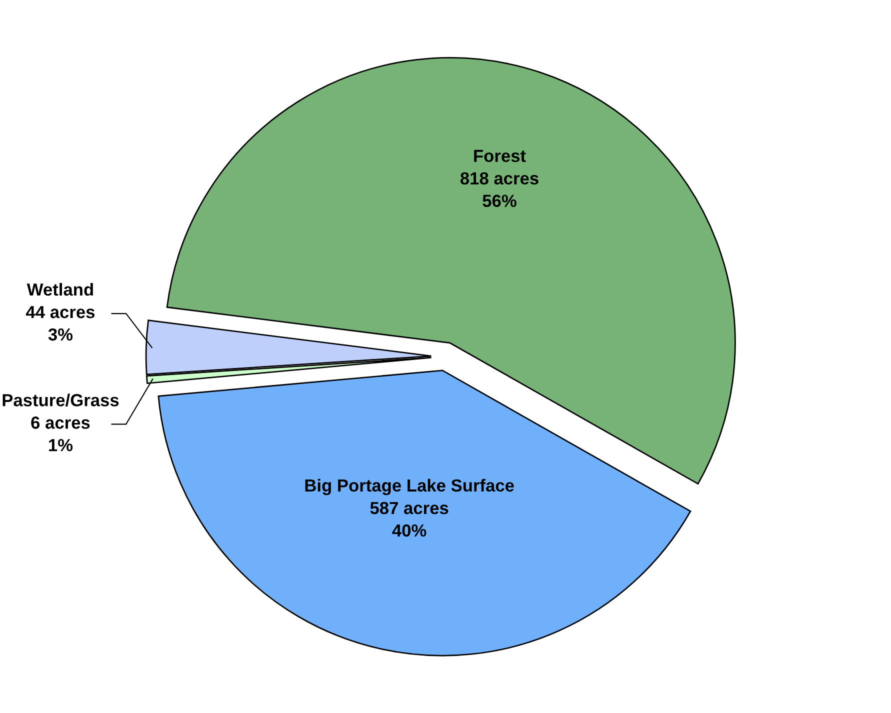 The image size is (891, 713). What do you see at coordinates (500, 156) in the screenshot?
I see `slice-label: Forest` at bounding box center [500, 156].